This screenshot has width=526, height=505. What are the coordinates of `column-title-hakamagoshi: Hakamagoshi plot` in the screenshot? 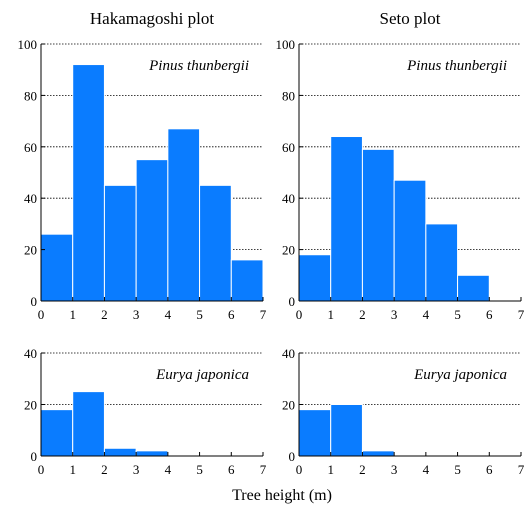 It's located at (152, 18).